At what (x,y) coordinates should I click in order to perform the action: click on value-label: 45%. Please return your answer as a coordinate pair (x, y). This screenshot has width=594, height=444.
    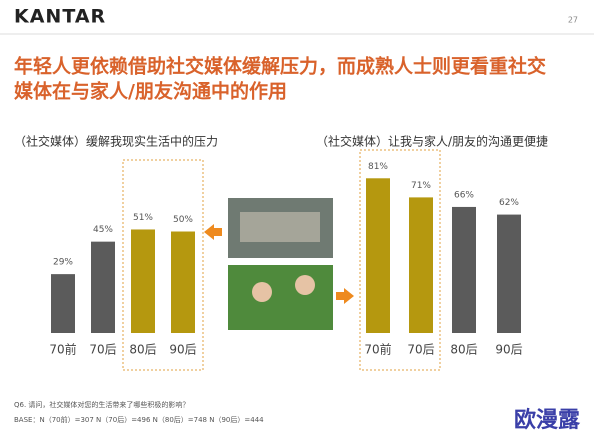
    Looking at the image, I should click on (103, 230).